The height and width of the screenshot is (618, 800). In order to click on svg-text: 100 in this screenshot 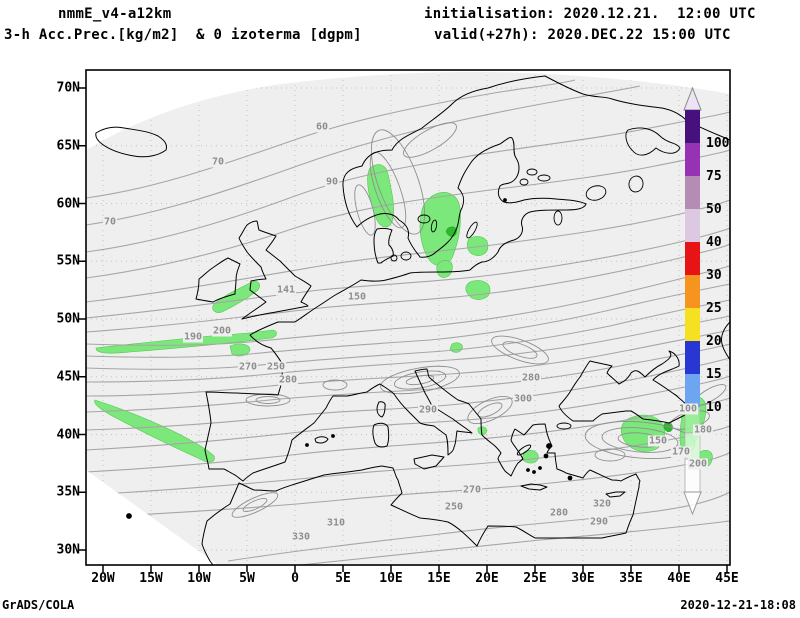, I will do `click(718, 143)`.